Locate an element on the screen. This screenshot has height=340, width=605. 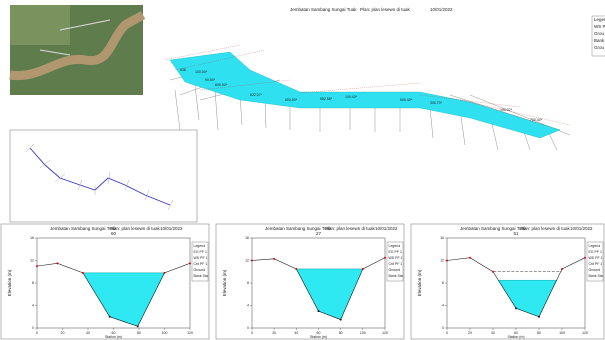
station-label: 300.70* is located at coordinates (436, 103).